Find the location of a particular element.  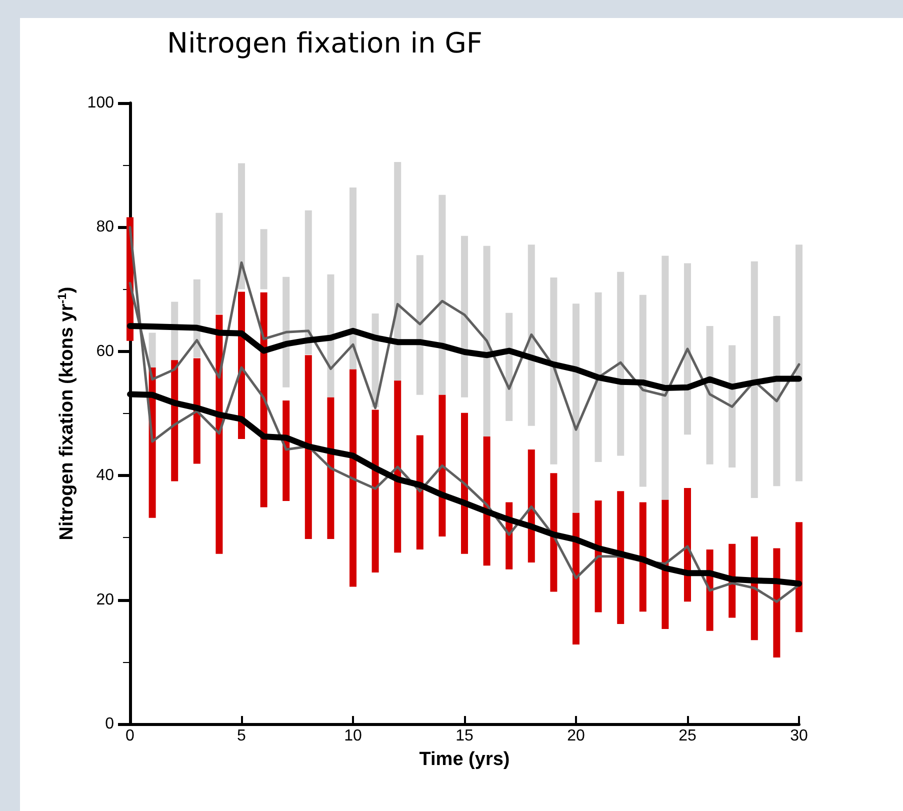

x-tick-label: 15 is located at coordinates (465, 736).